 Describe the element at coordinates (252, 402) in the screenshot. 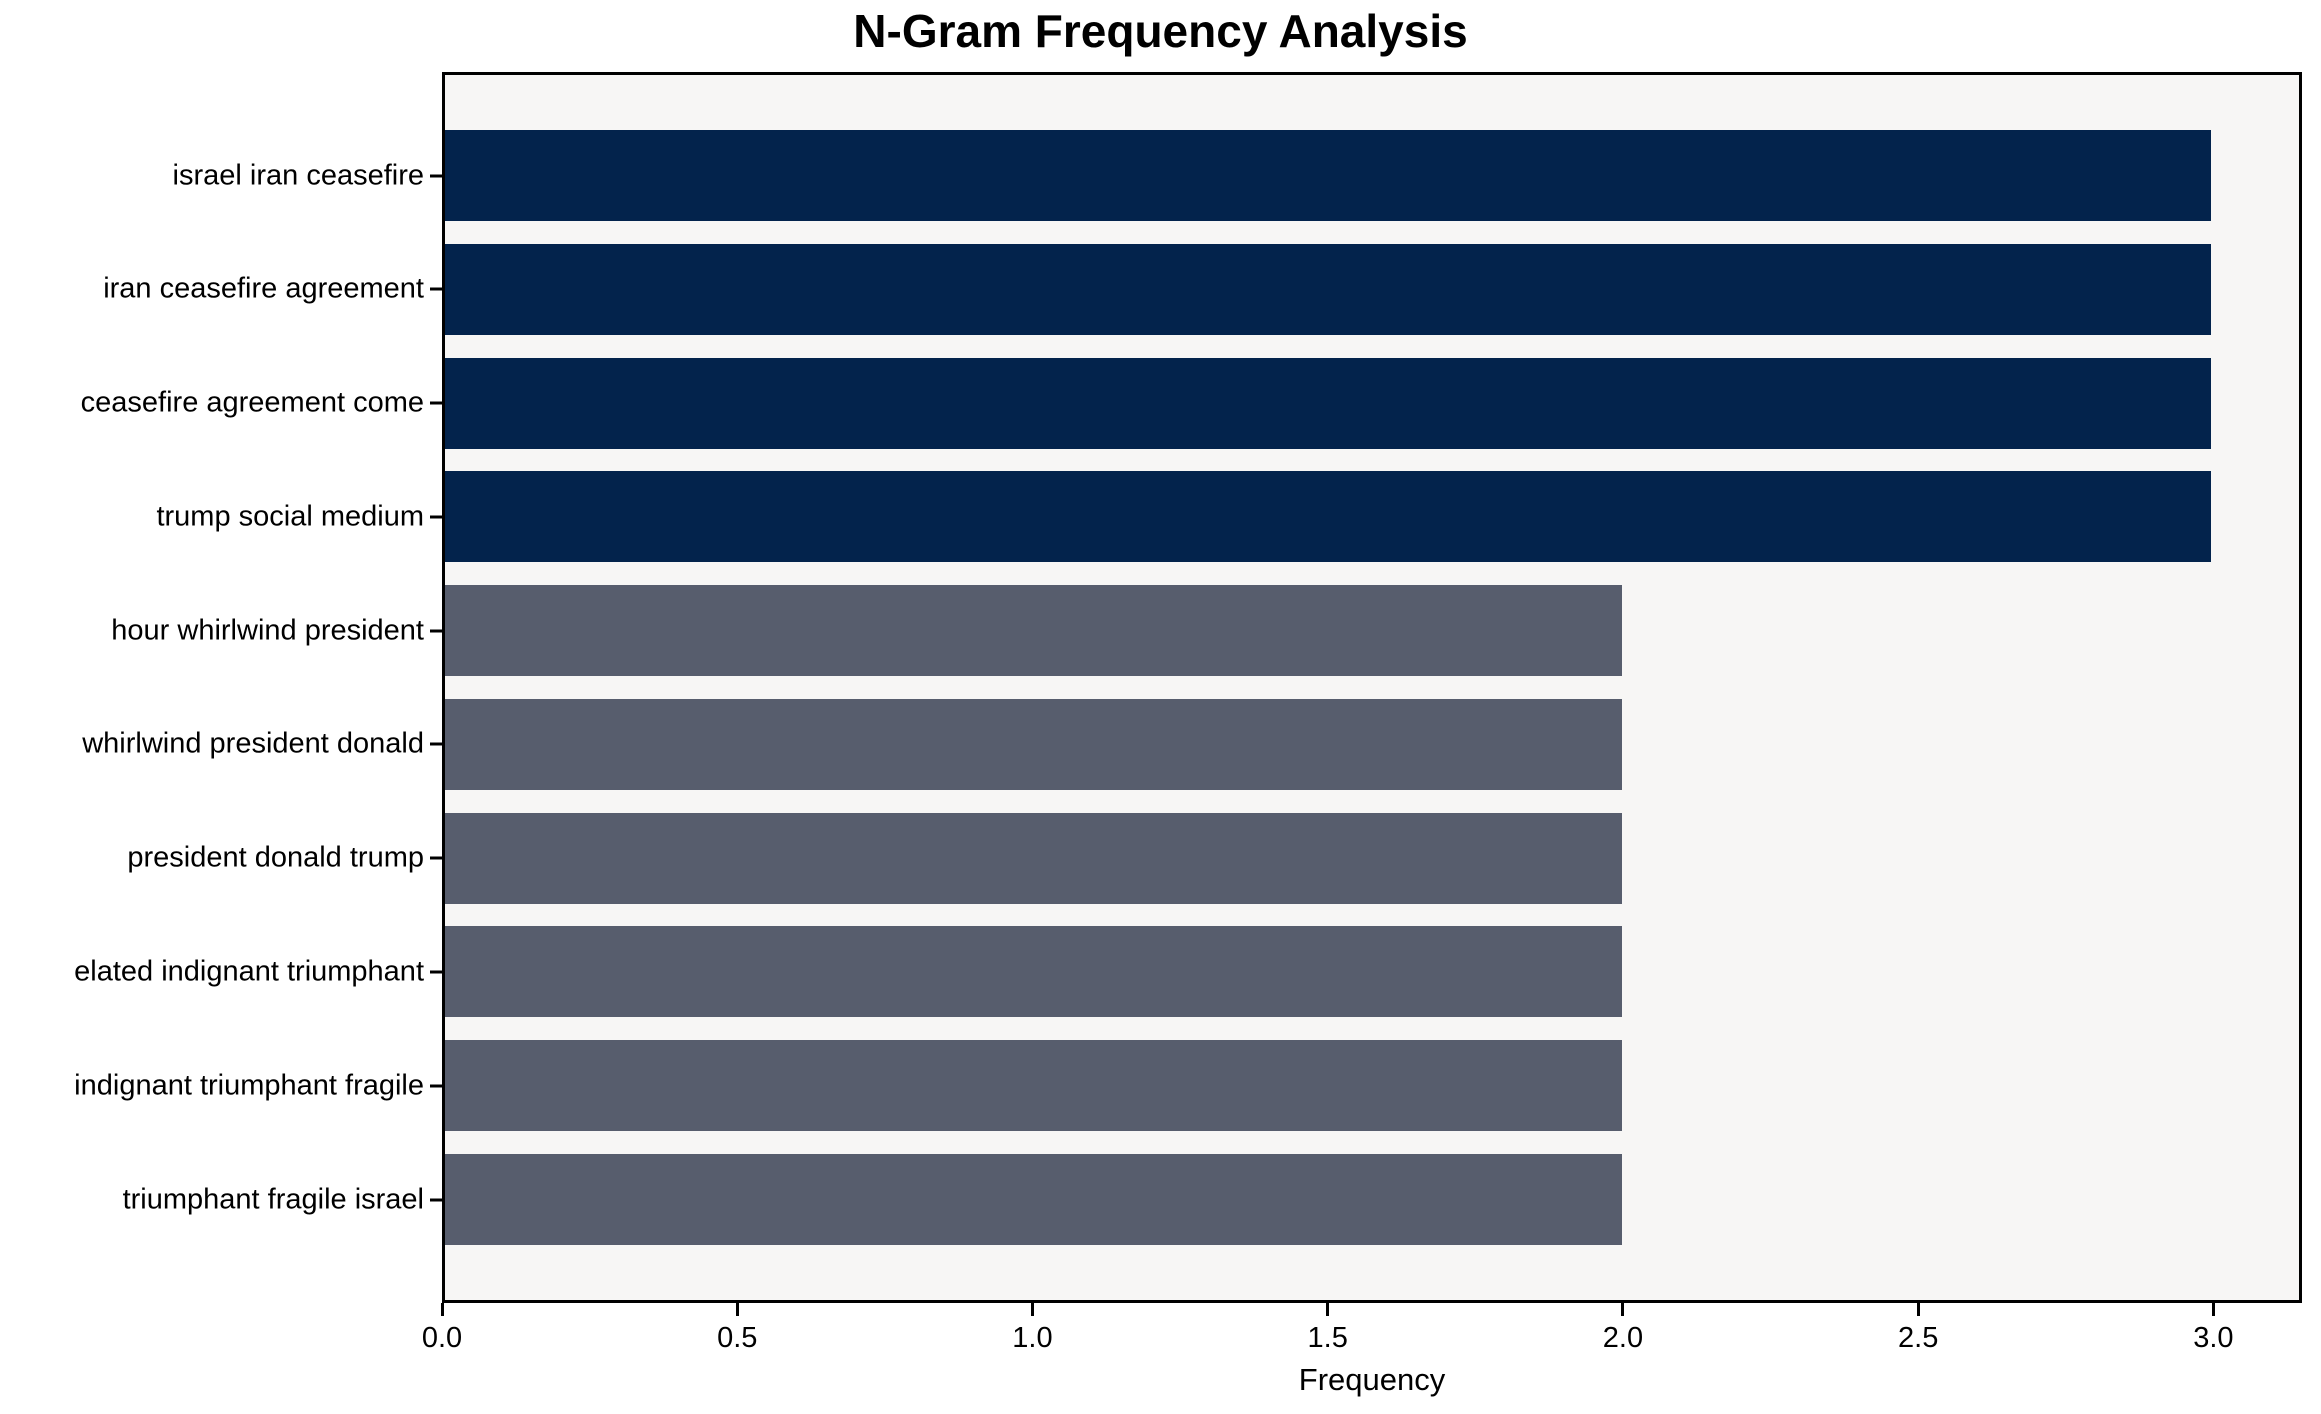

I see `y-tick-label: ceasefire agreement come` at that location.